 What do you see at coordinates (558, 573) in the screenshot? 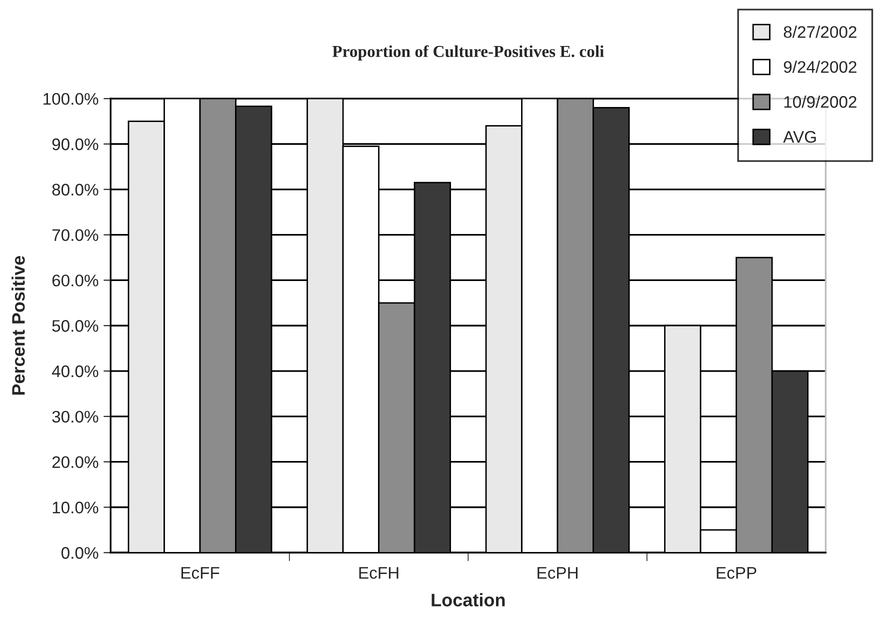
I see `x-tick-label: EcPH` at bounding box center [558, 573].